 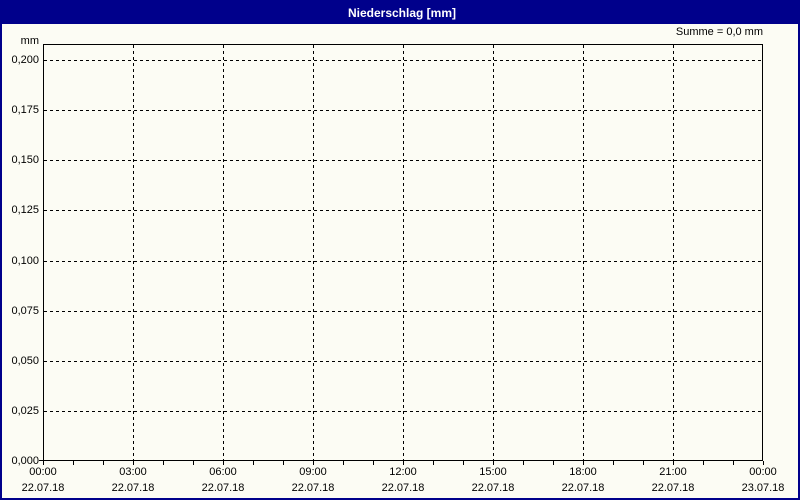 What do you see at coordinates (25, 261) in the screenshot?
I see `y-axis-tick-label: 0,100` at bounding box center [25, 261].